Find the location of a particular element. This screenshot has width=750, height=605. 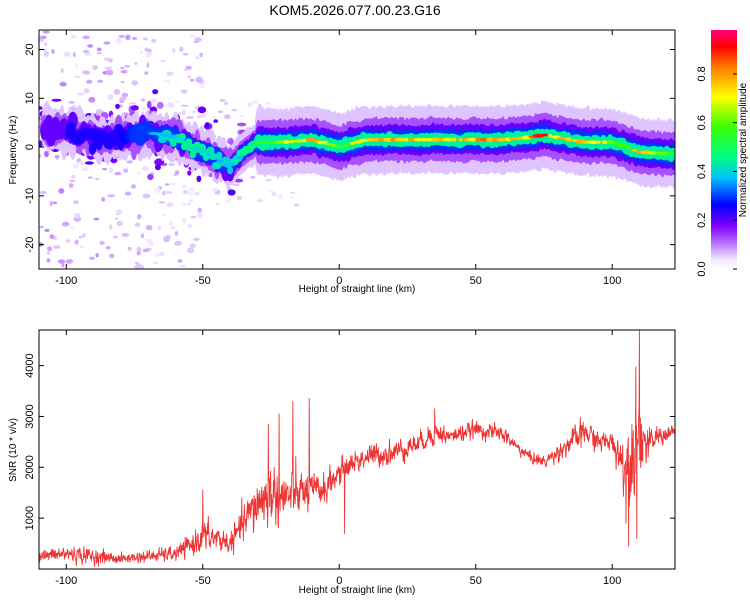

colorbar-label: Normalized spectral amplitude is located at coordinates (743, 149).